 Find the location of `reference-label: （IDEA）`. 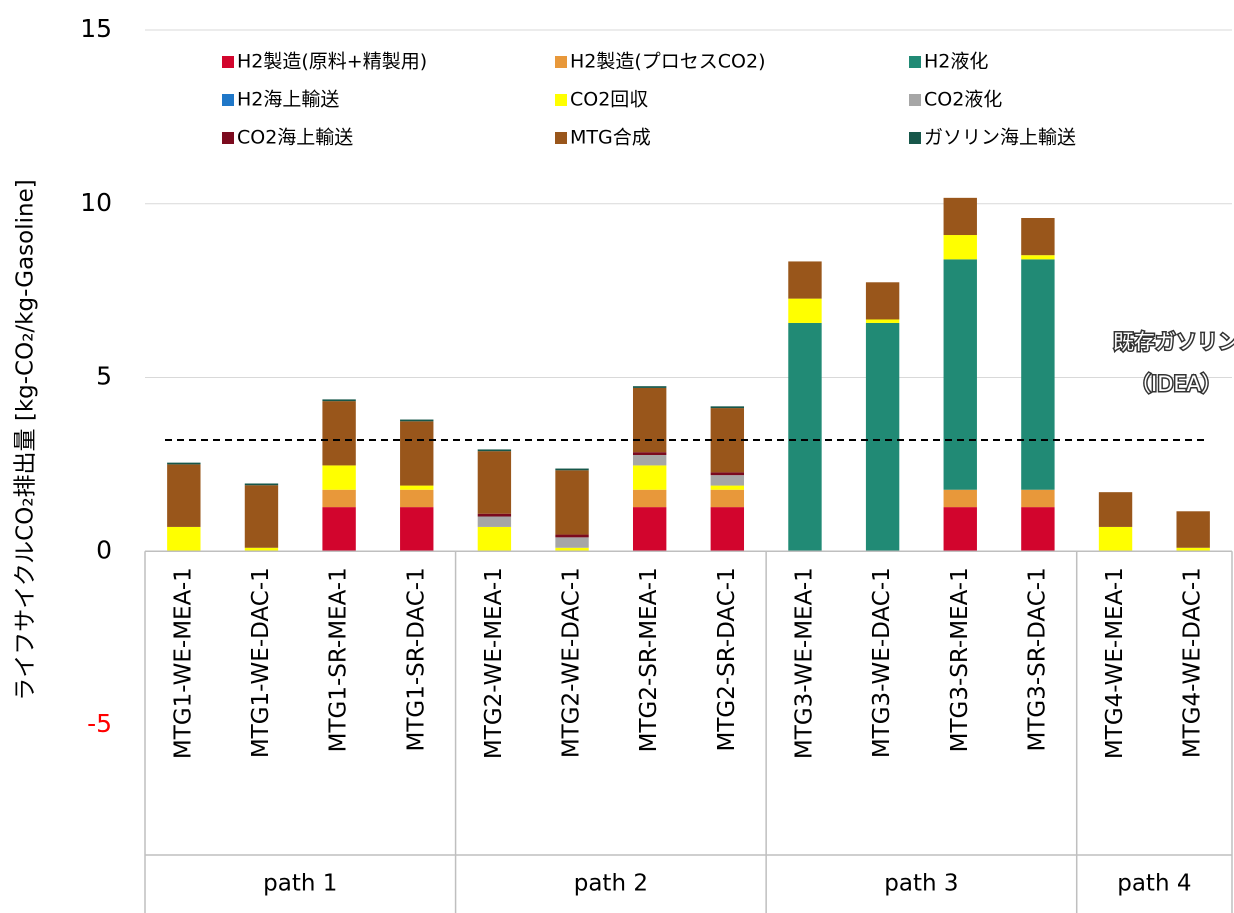

reference-label: （IDEA） is located at coordinates (1176, 384).